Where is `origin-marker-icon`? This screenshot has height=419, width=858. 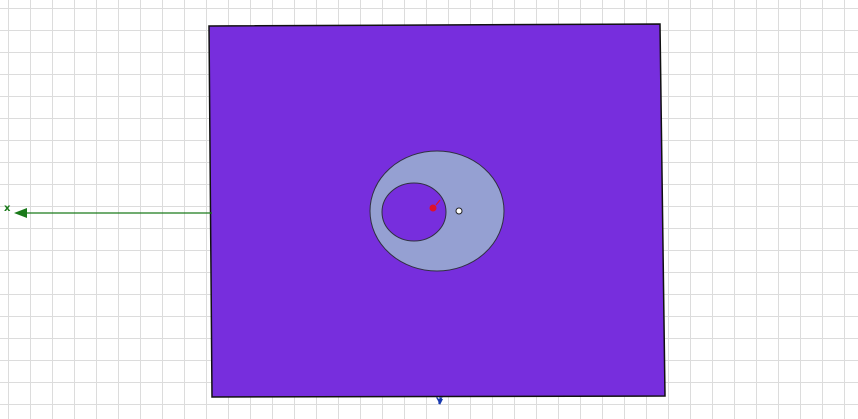 origin-marker-icon is located at coordinates (459, 211).